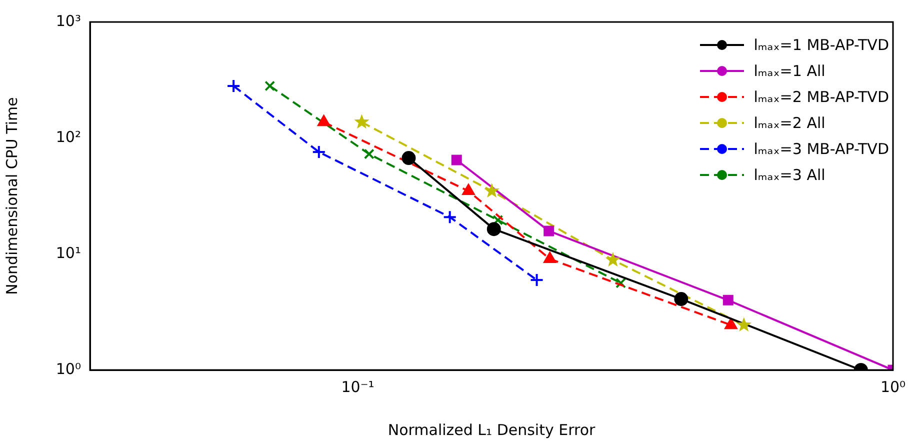  I want to click on legend-label: lₘₐₓ=3 All, so click(790, 175).